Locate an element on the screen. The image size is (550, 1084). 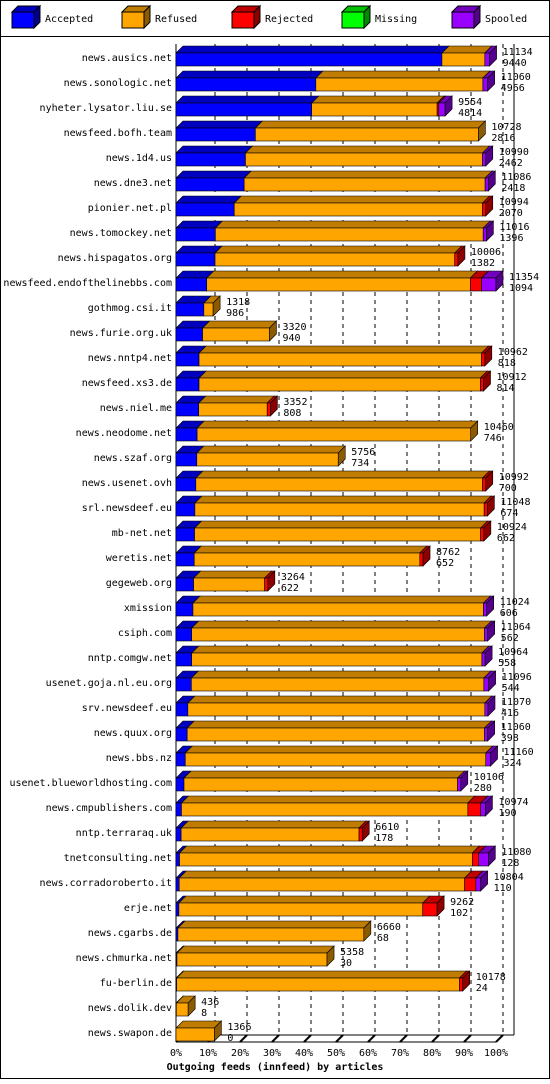
y-tick-label: srv.newsdeef.eu is located at coordinates (127, 708).